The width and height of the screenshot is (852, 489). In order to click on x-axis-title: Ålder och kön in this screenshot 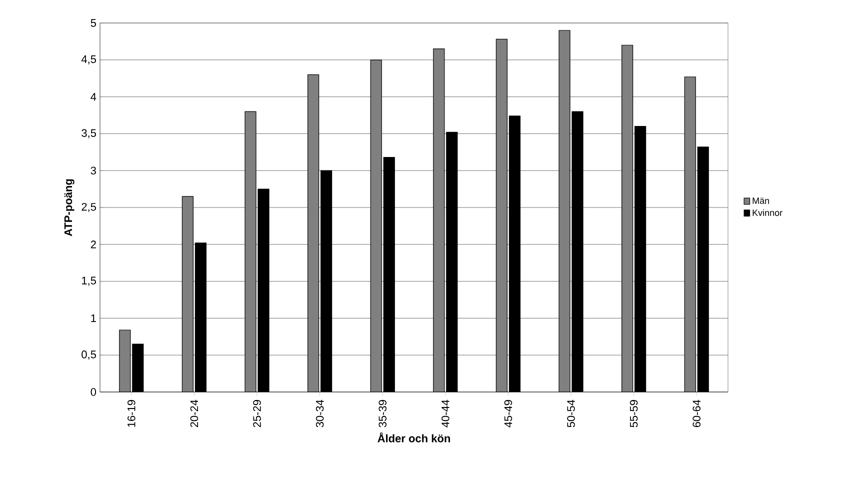, I will do `click(414, 437)`.